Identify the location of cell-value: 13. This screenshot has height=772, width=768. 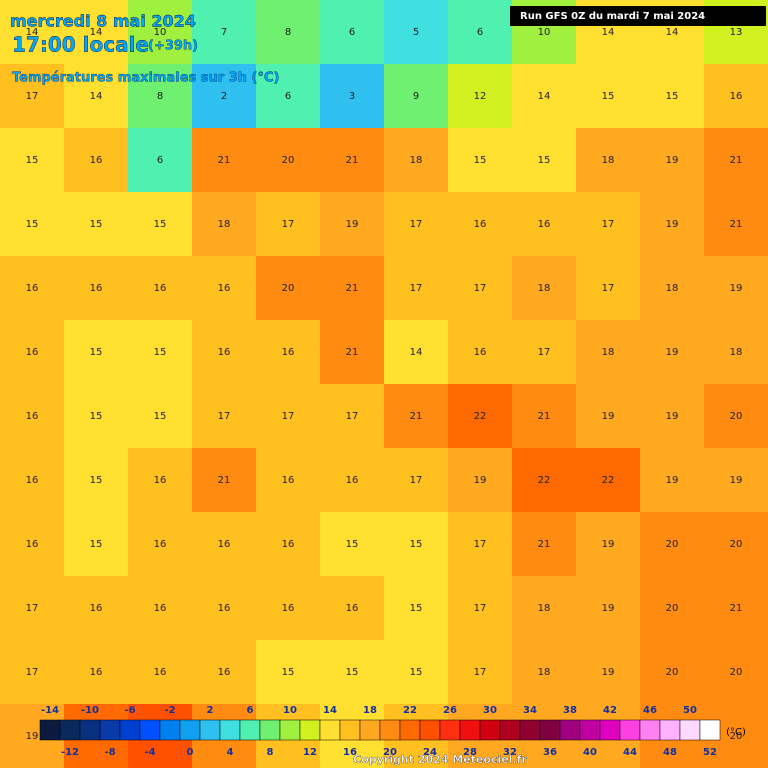
(736, 32).